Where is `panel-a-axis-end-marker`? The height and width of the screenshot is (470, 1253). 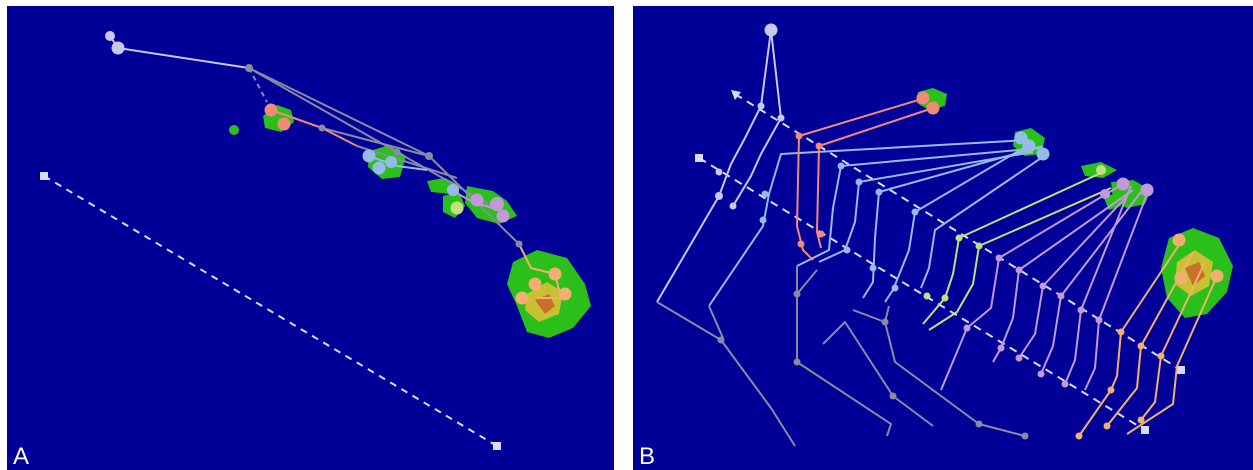 panel-a-axis-end-marker is located at coordinates (497, 446).